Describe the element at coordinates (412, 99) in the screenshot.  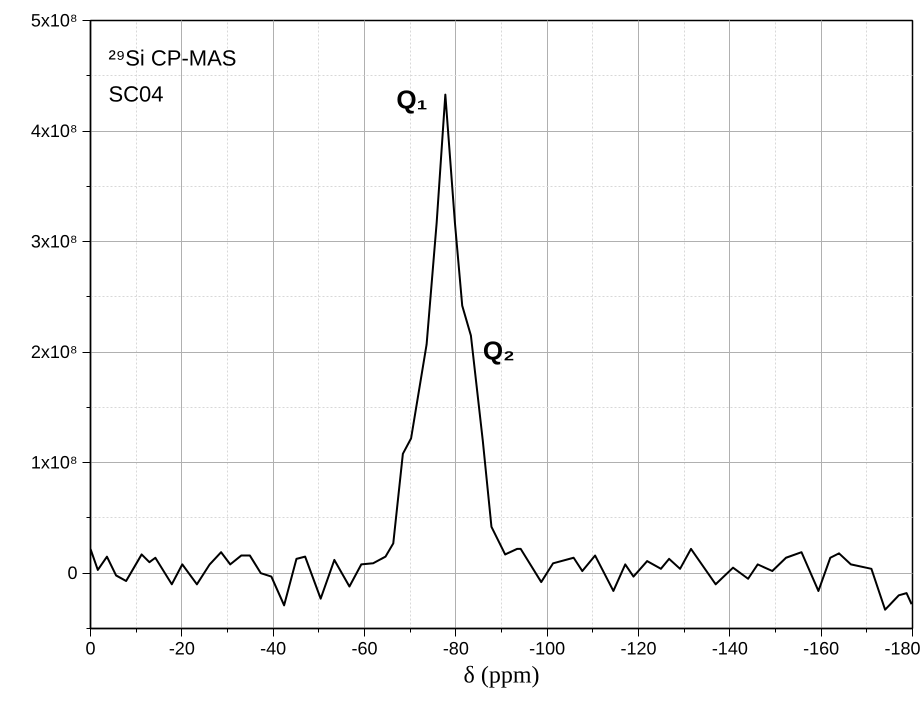
I see `annotation: Q₁` at that location.